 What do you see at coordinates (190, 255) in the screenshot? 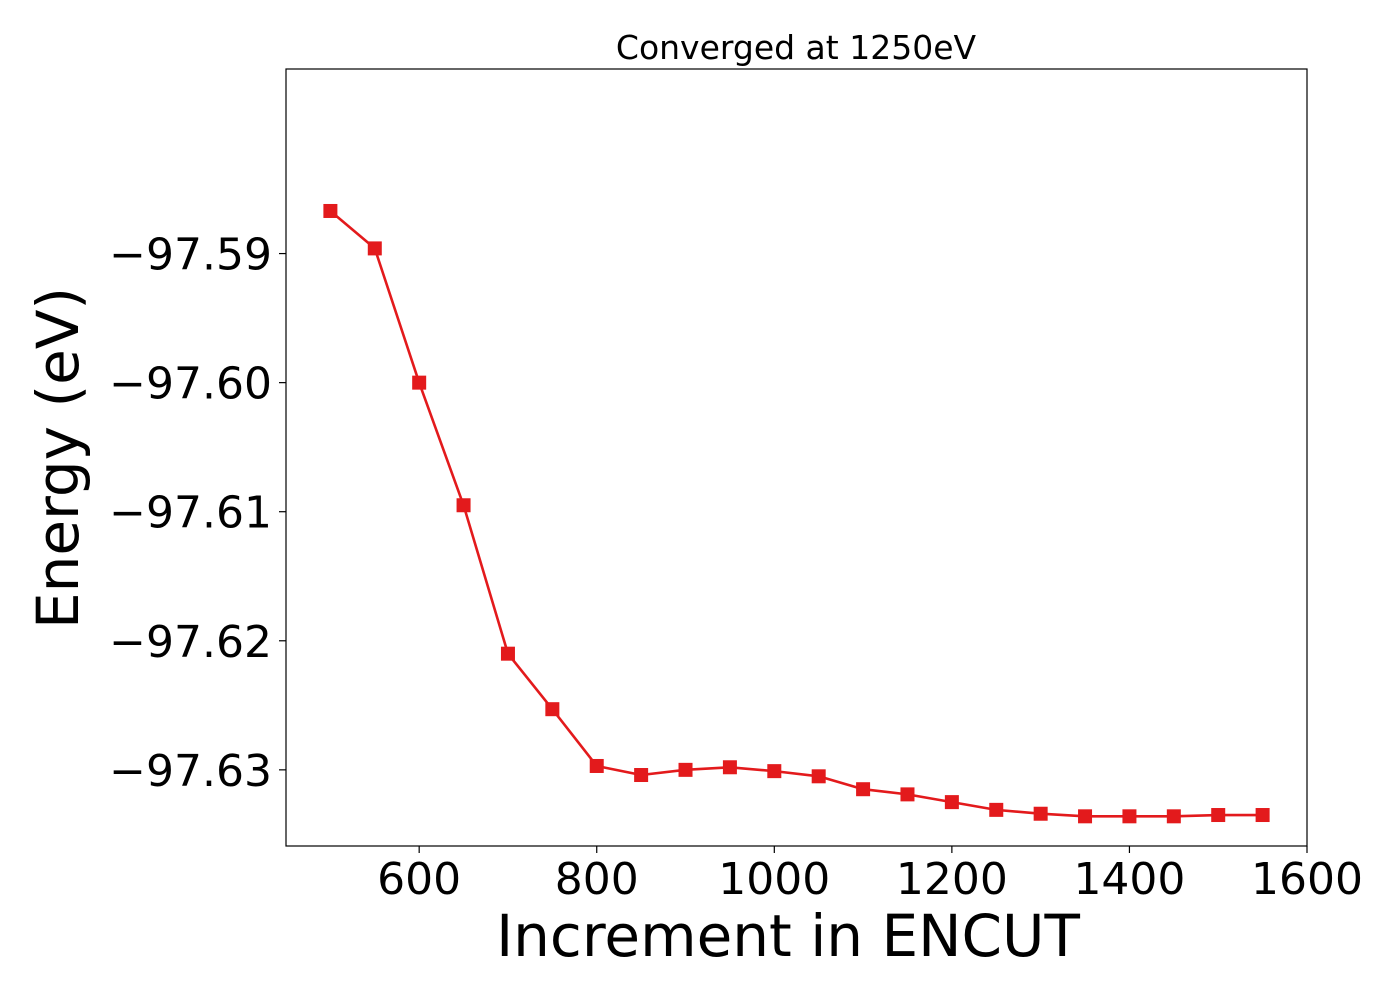
I see `y-tick-label: −97.59` at bounding box center [190, 255].